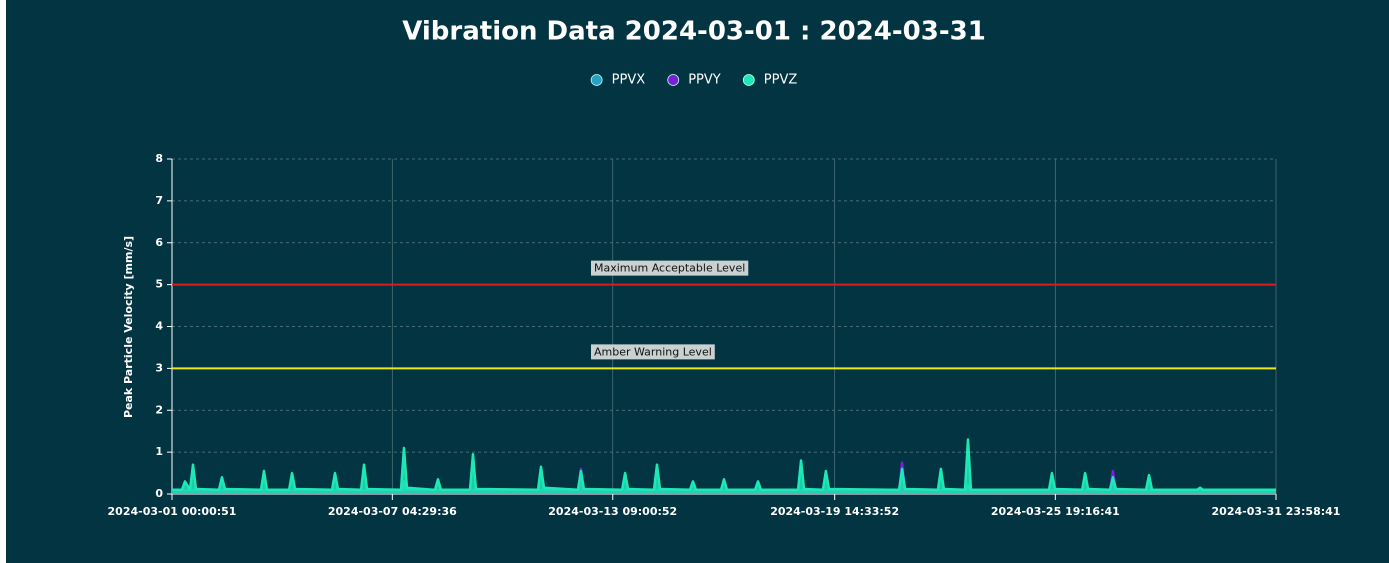 This screenshot has width=1389, height=563. I want to click on threshold-label-text: Maximum Acceptable Level, so click(669, 268).